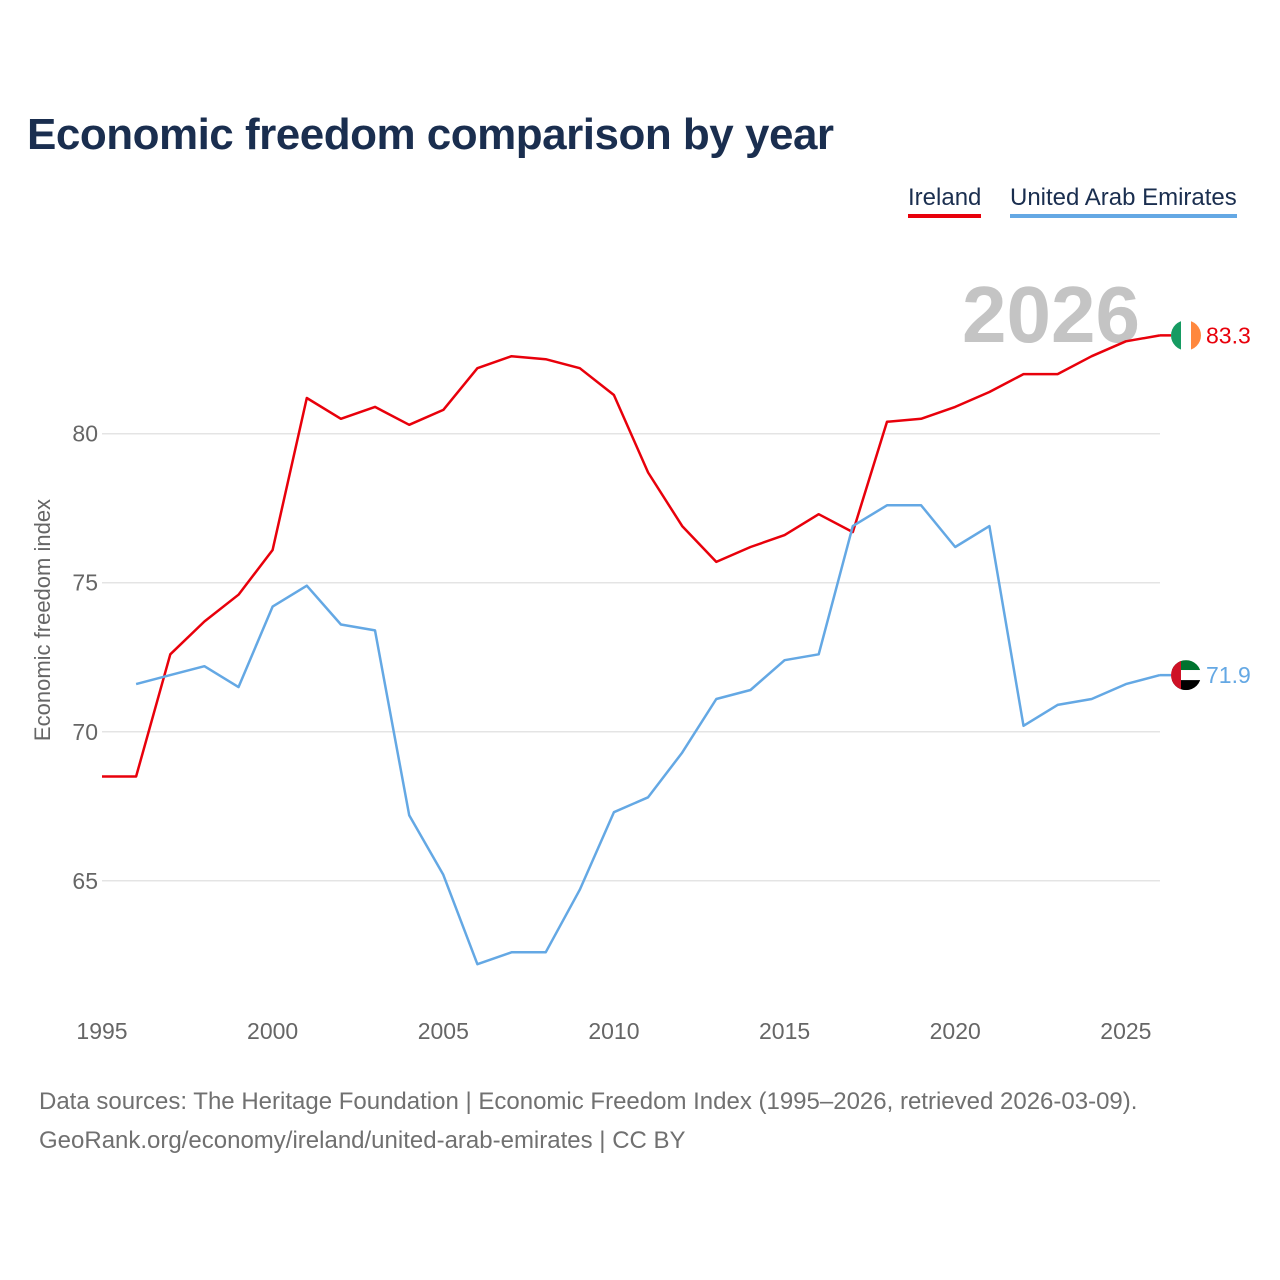 This screenshot has width=1280, height=1280. Describe the element at coordinates (1186, 335) in the screenshot. I see `ireland-flag-icon` at that location.